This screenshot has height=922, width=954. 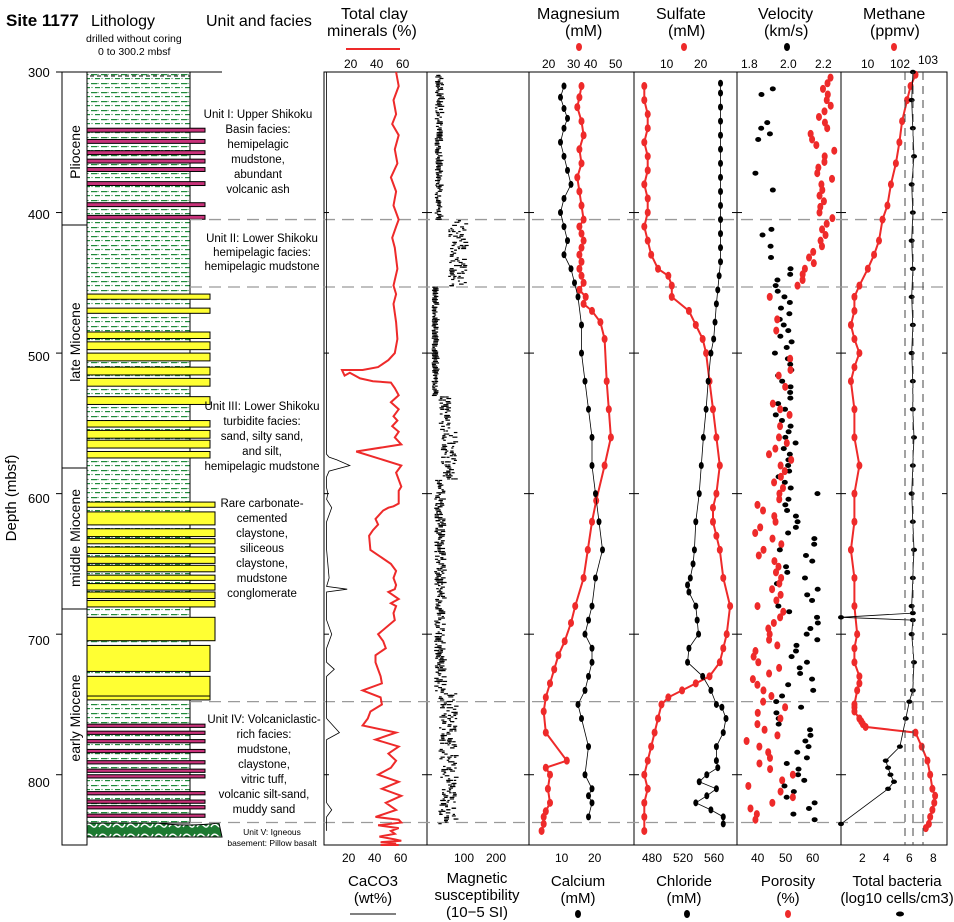 What do you see at coordinates (681, 14) in the screenshot?
I see `so4-title-1: Sulfate` at bounding box center [681, 14].